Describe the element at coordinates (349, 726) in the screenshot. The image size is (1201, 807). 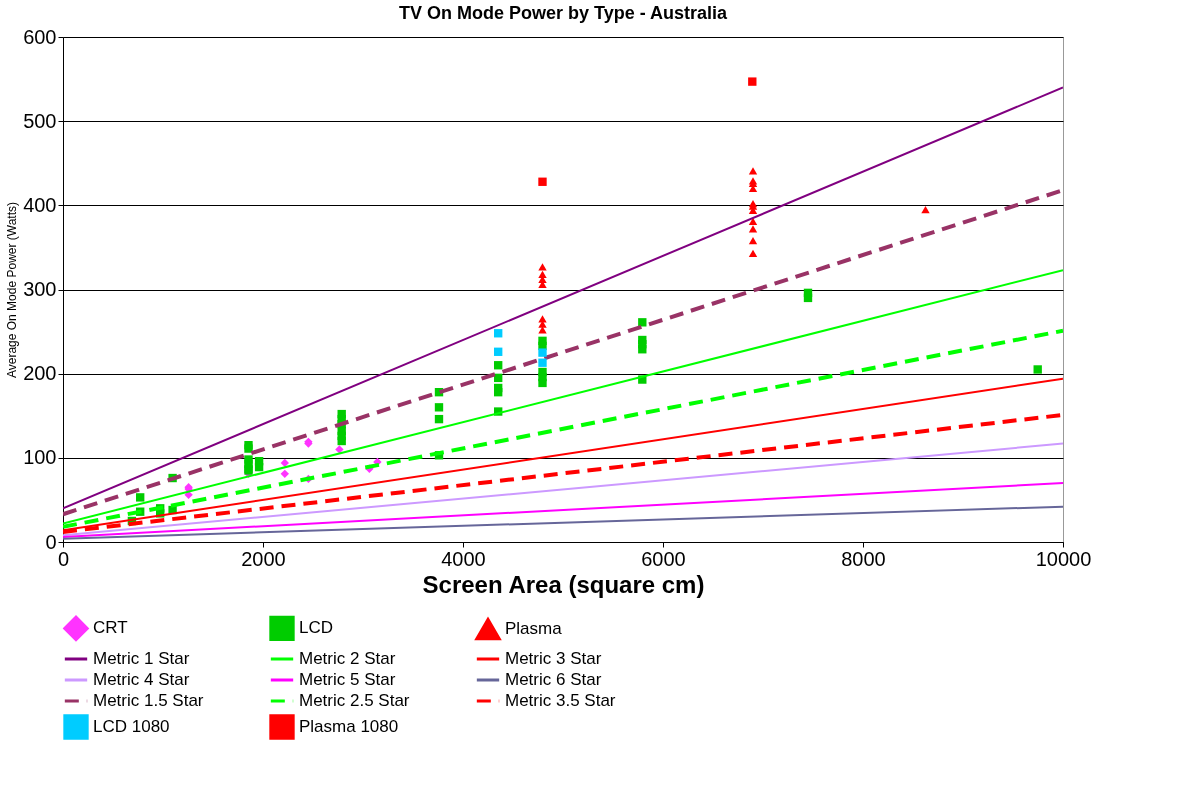
I see `legend-label: Plasma 1080` at that location.